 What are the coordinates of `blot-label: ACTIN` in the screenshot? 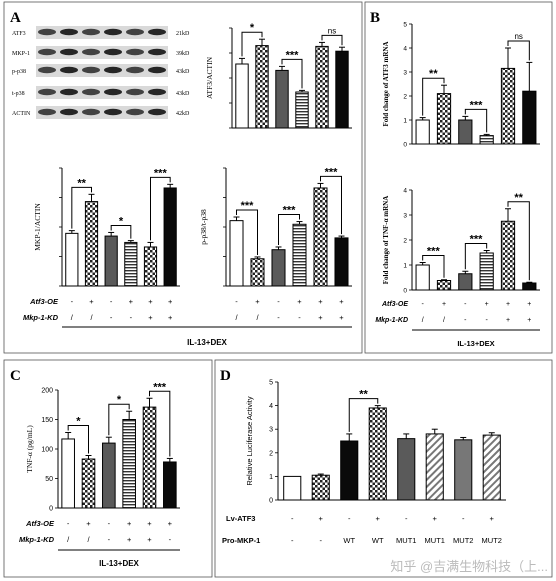 It's located at (21, 114).